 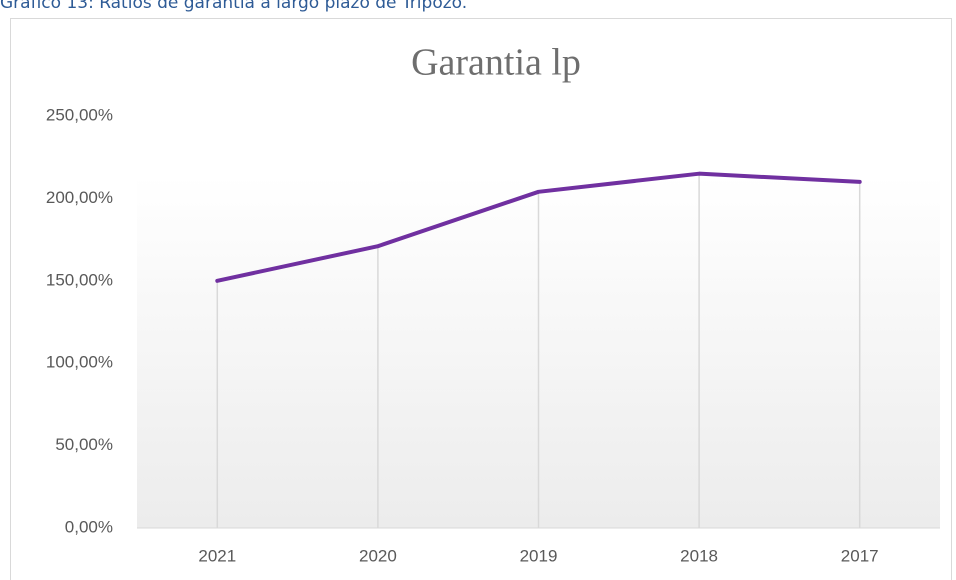 I want to click on x-tick-label: 2021, so click(x=217, y=555).